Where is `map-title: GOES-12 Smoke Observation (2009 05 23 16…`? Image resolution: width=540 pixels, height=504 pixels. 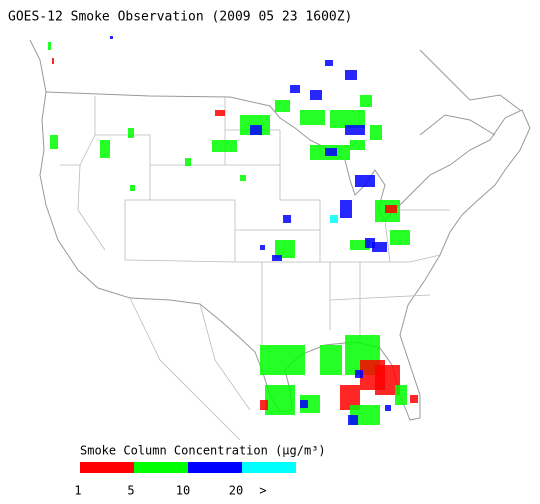
map-title: GOES-12 Smoke Observation (2009 05 23 16… is located at coordinates (180, 17).